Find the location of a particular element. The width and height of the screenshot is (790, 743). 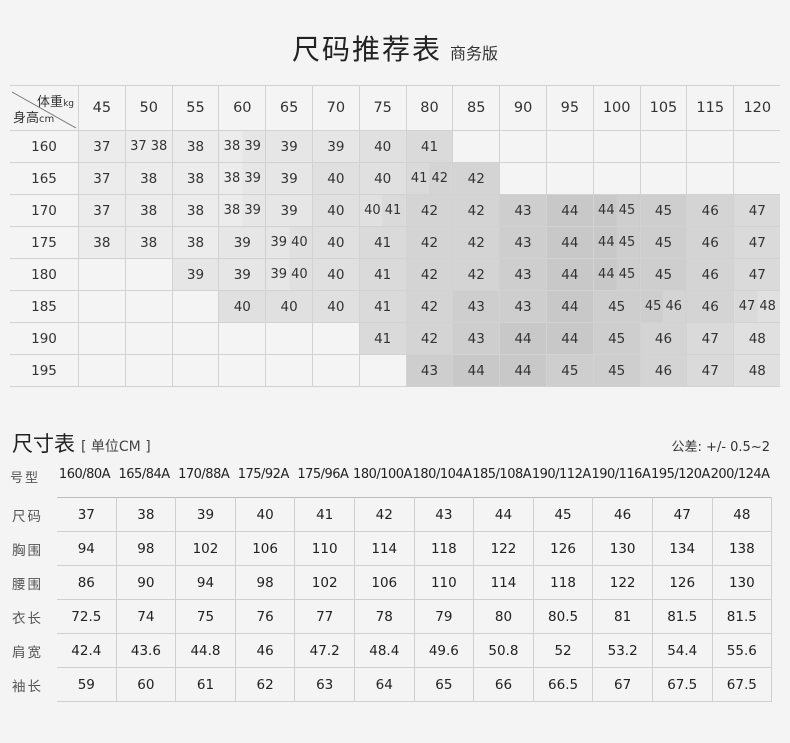

recommend-row: 160 37 37 38 38 38 39 39 39 40 41 is located at coordinates (395, 146).